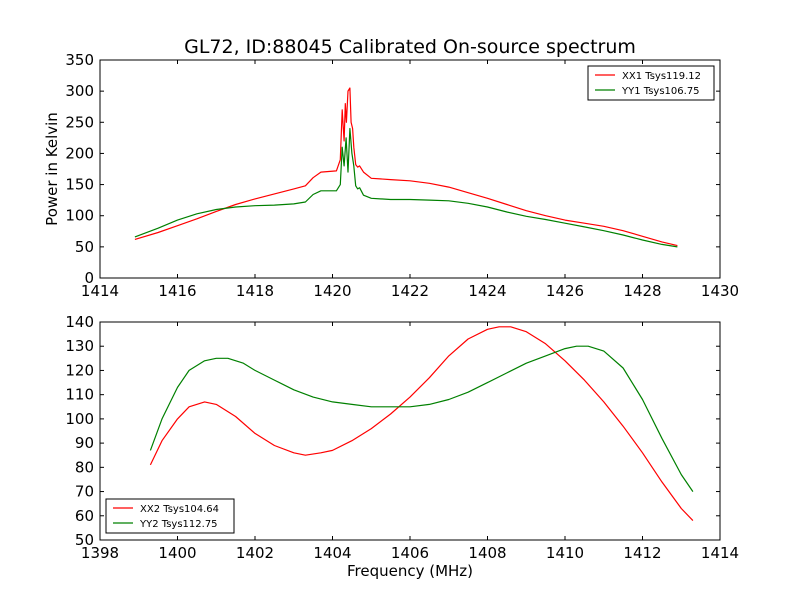 The width and height of the screenshot is (800, 600). I want to click on x-tick-label: 1408, so click(487, 553).